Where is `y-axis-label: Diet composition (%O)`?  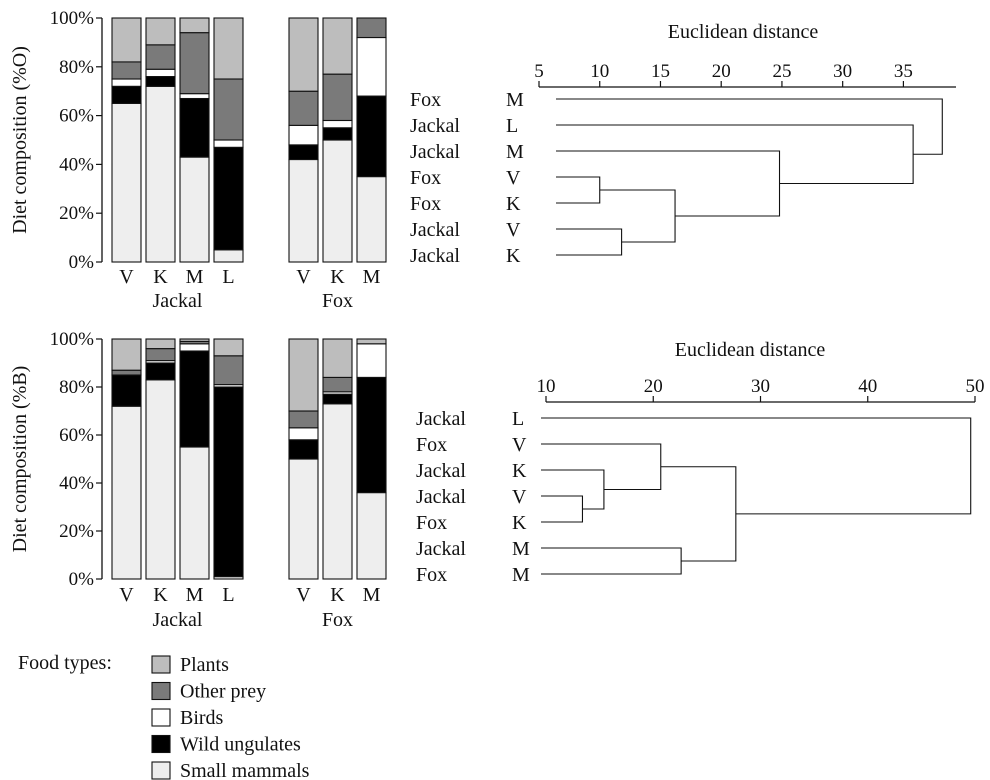
y-axis-label: Diet composition (%O) is located at coordinates (20, 140).